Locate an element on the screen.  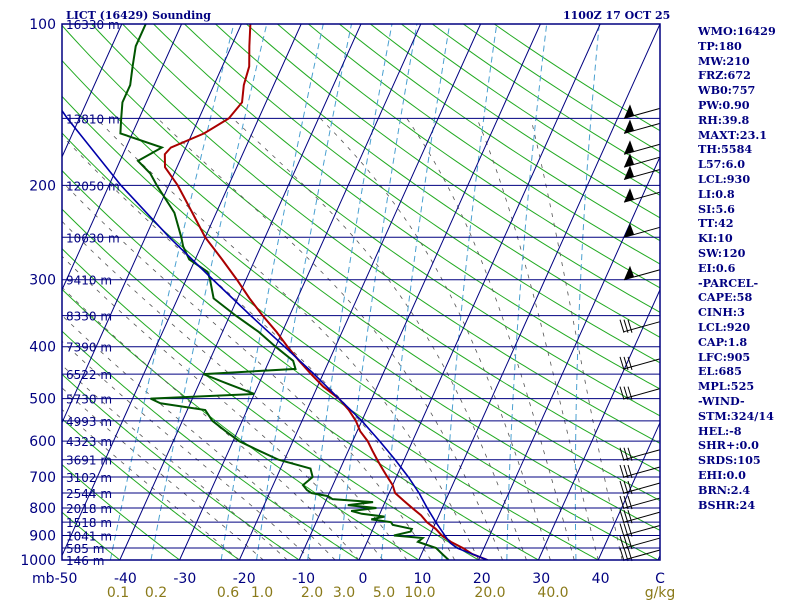
index-line: KI:10 is located at coordinates (715, 238).